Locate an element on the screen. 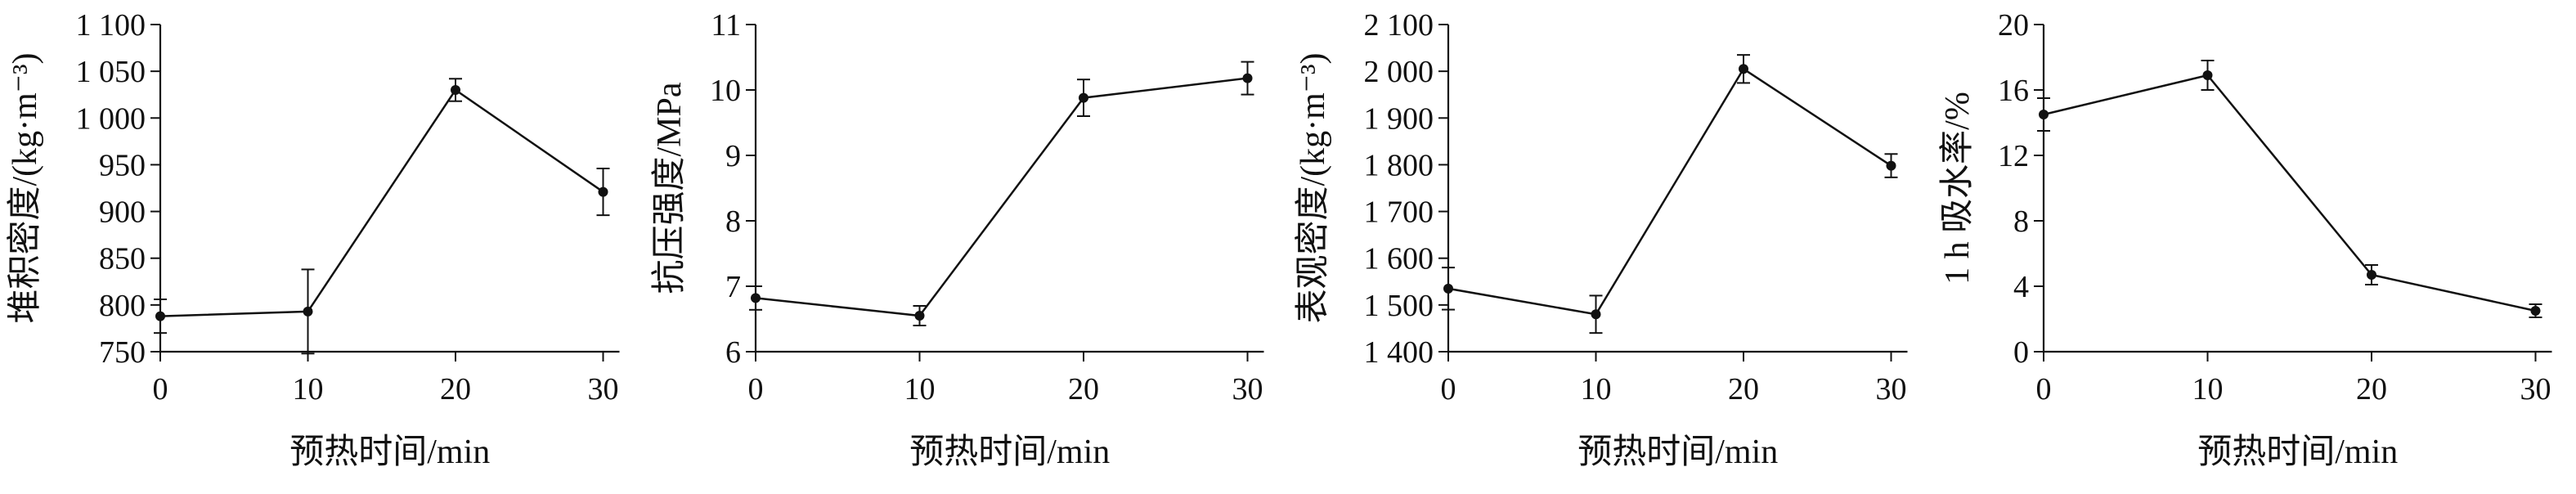 The image size is (2576, 494). y-tick-label: 0 is located at coordinates (2021, 352).